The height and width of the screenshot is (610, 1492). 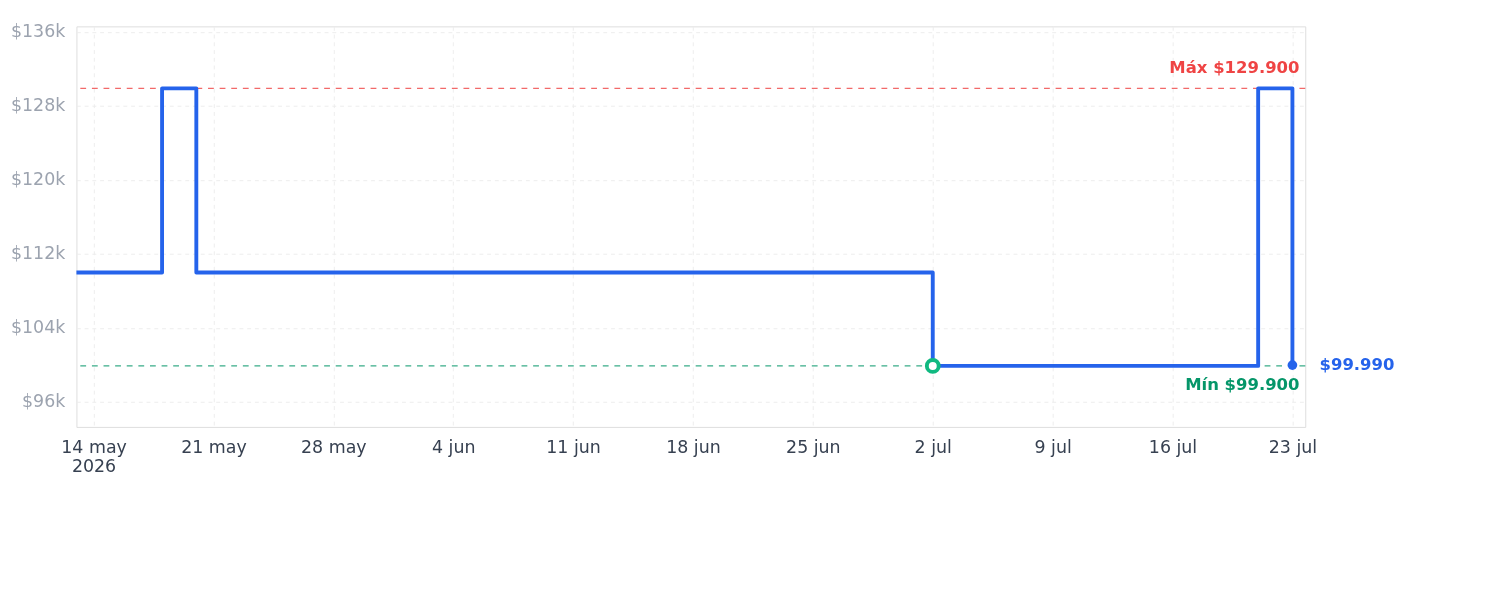 I want to click on x-tick-label: 28 may, so click(x=334, y=446).